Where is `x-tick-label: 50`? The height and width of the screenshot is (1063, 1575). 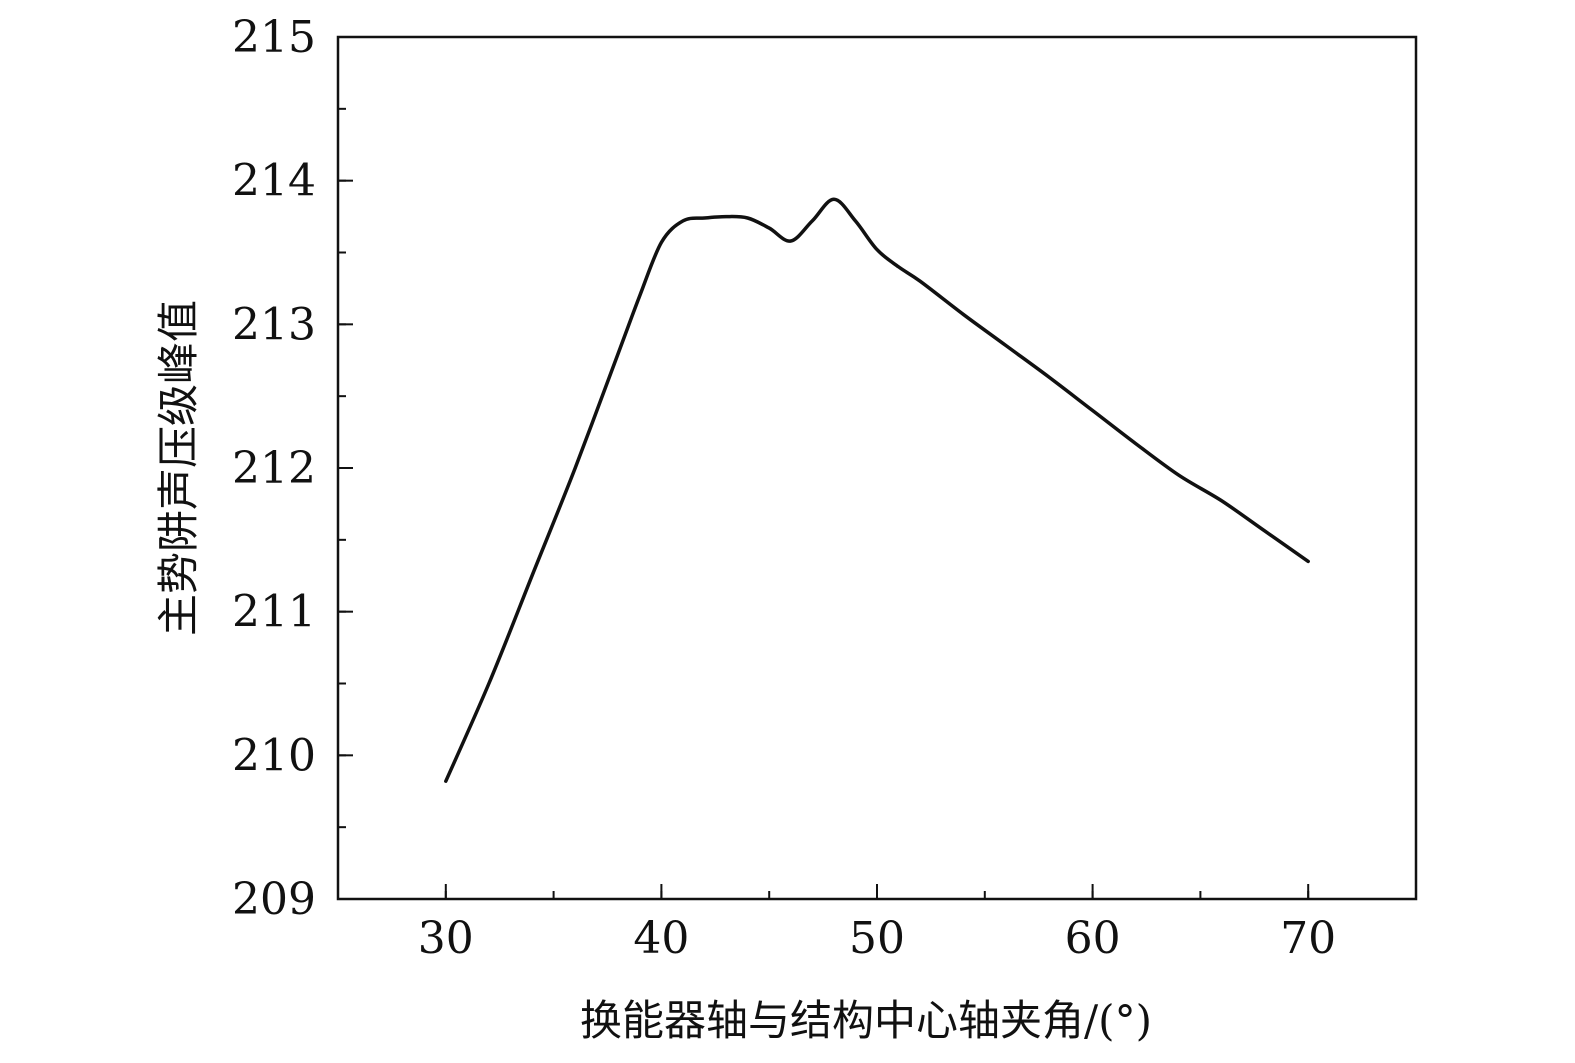 x-tick-label: 50 is located at coordinates (877, 938).